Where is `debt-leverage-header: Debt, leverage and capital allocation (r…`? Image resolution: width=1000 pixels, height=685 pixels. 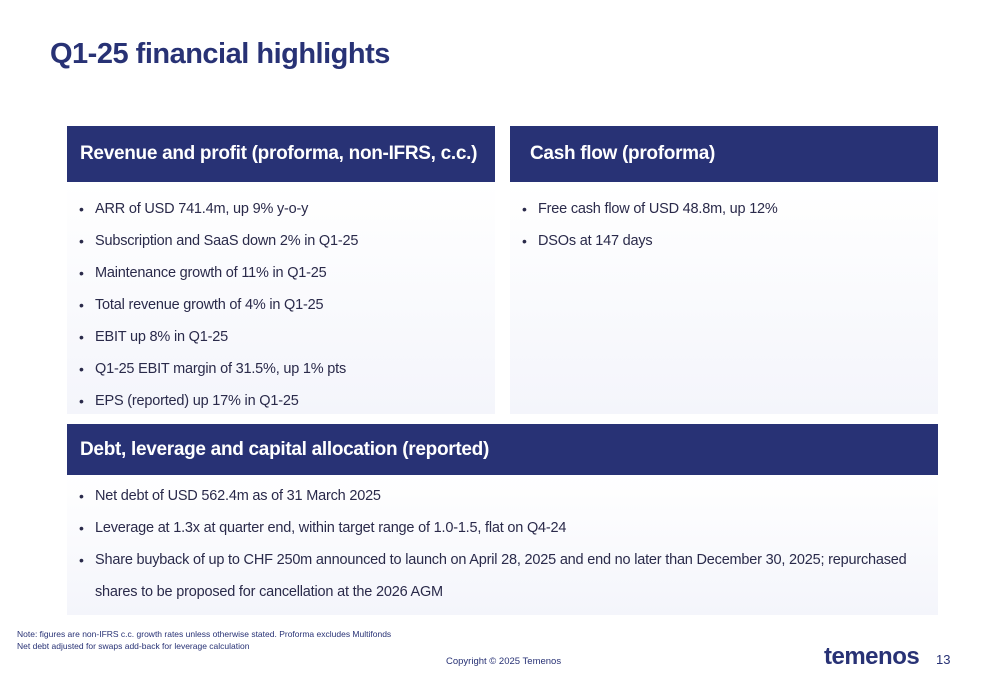 debt-leverage-header: Debt, leverage and capital allocation (r… is located at coordinates (502, 449).